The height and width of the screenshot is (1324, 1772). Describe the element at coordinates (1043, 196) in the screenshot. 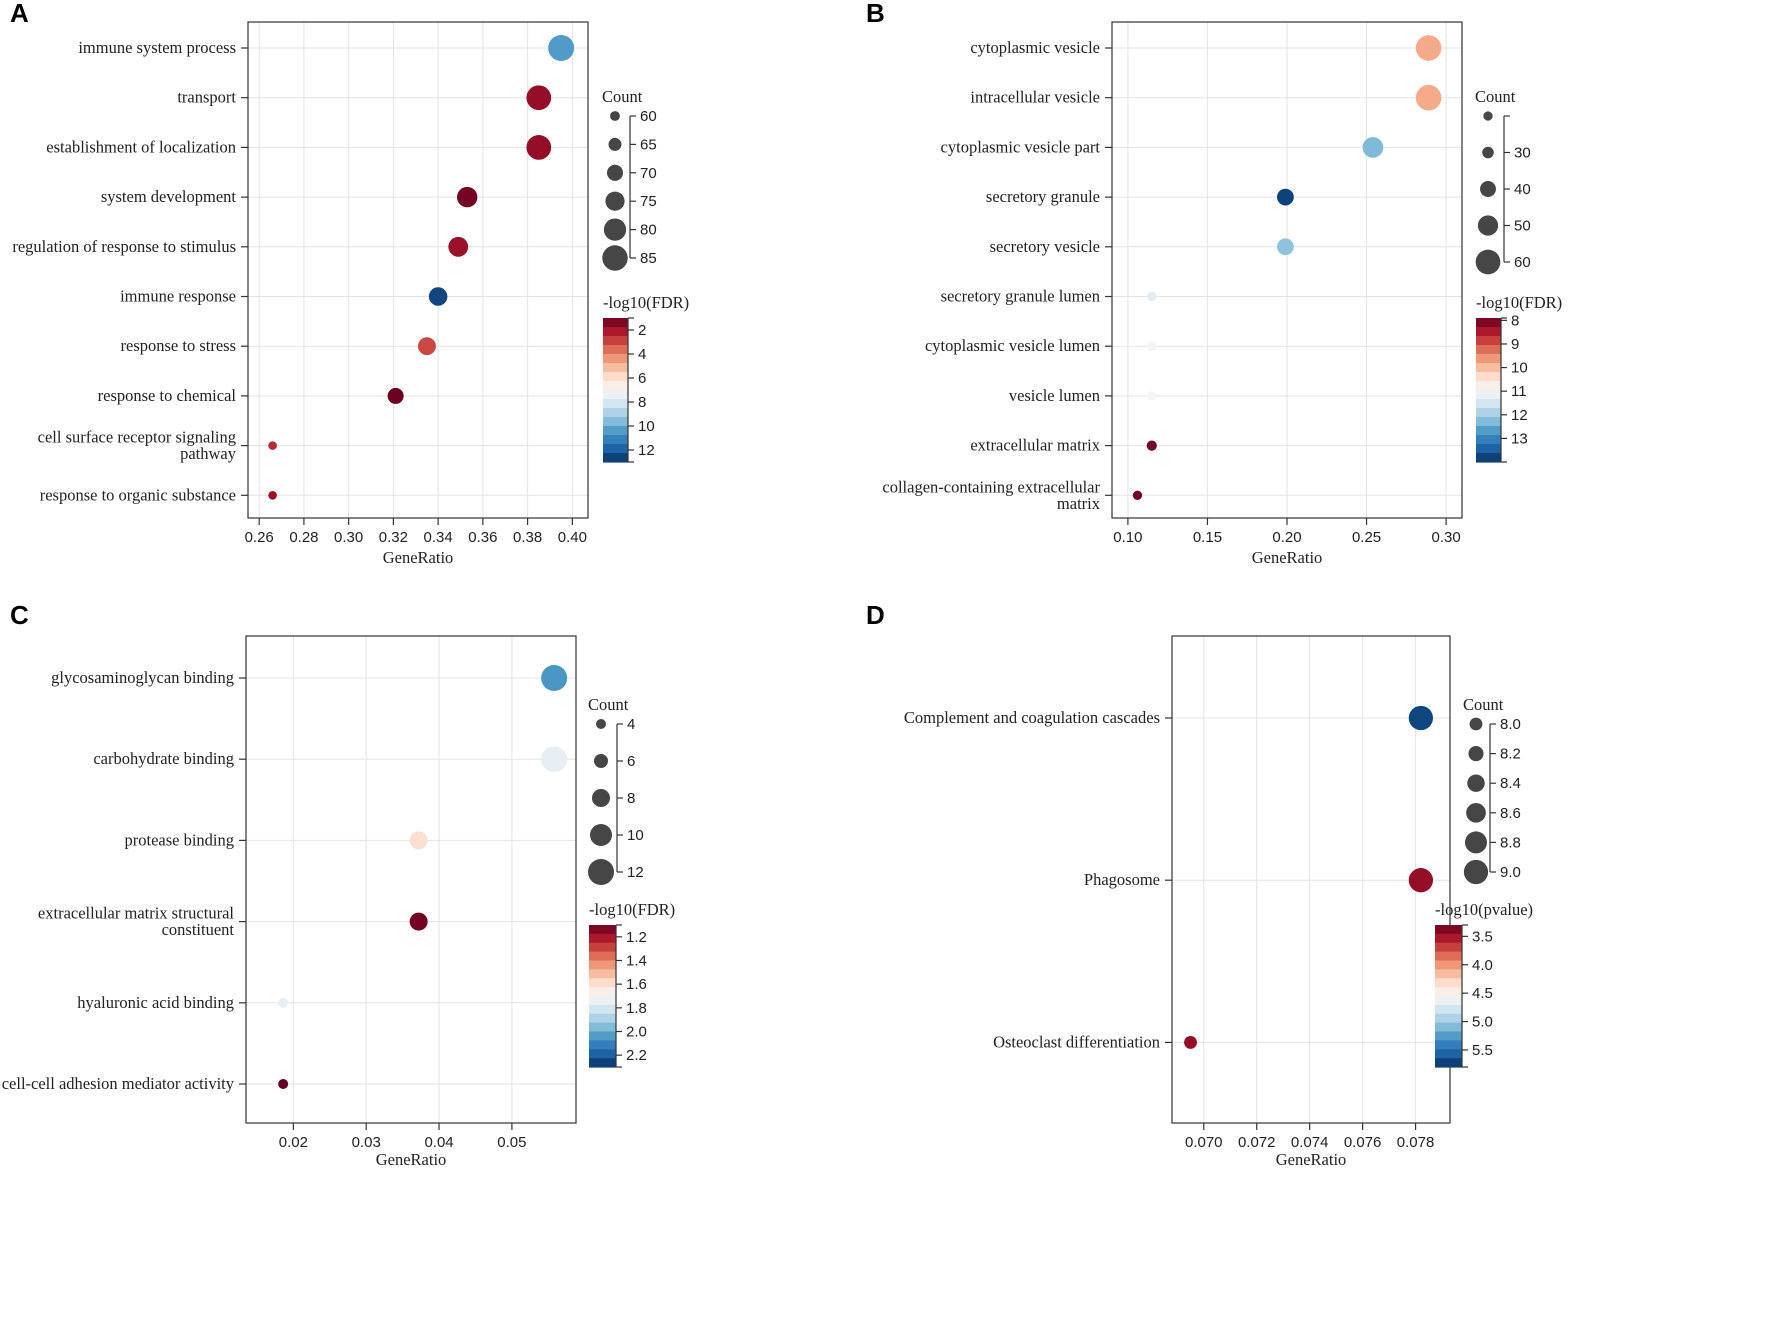

I see `category-label-line: secretory granule` at that location.